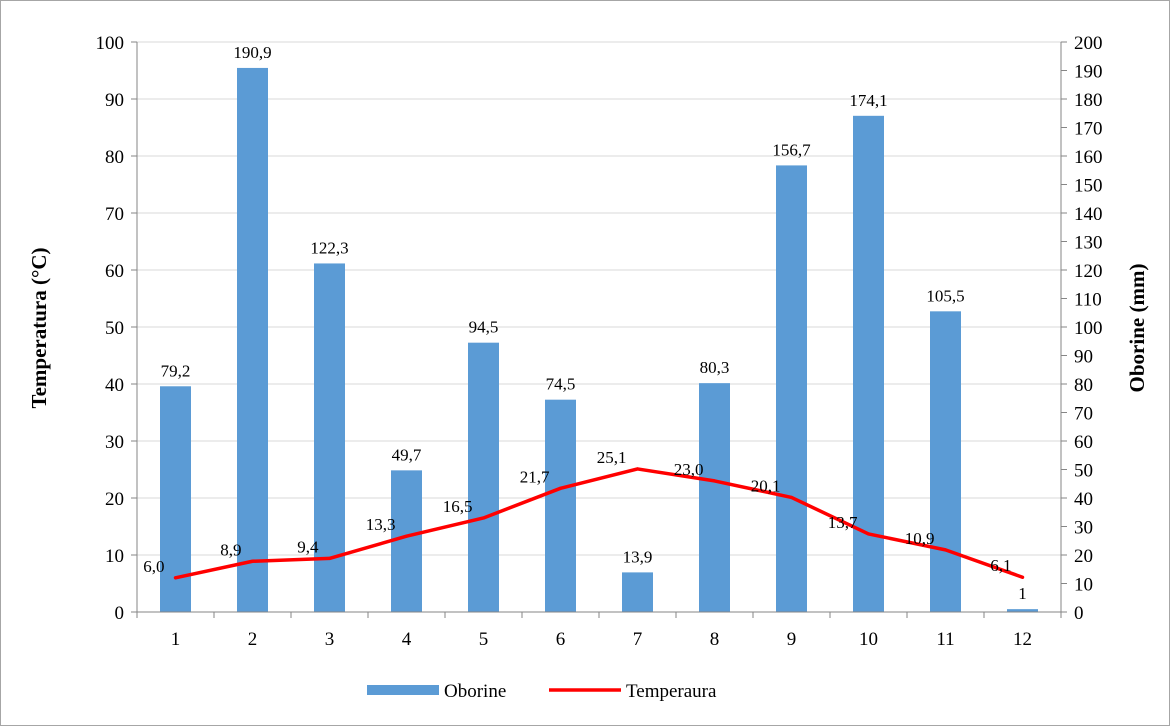  Describe the element at coordinates (1083, 414) in the screenshot. I see `y2-tick-label: 70` at that location.